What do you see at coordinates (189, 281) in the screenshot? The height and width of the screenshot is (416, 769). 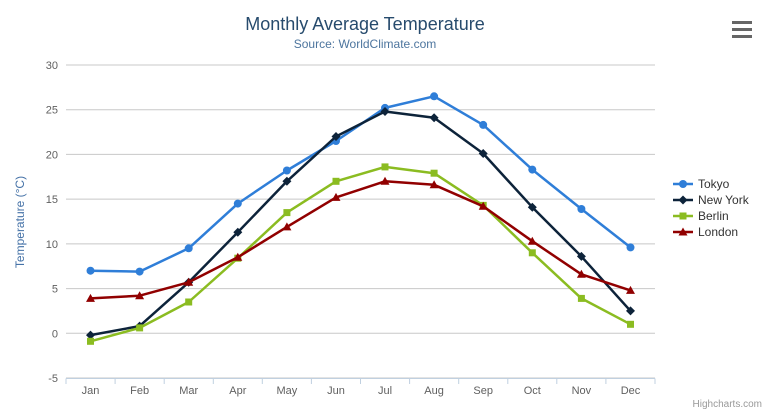 I see `point-london-mar` at bounding box center [189, 281].